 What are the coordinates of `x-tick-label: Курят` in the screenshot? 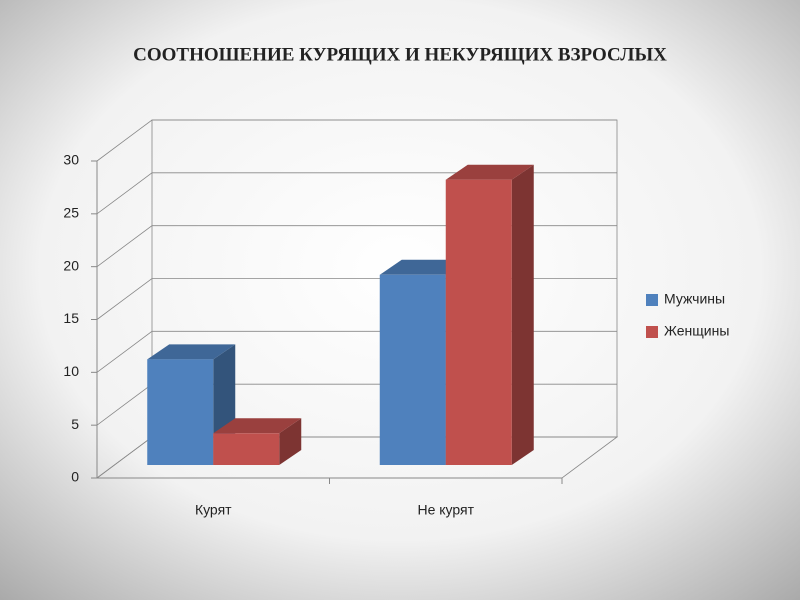 It's located at (213, 510).